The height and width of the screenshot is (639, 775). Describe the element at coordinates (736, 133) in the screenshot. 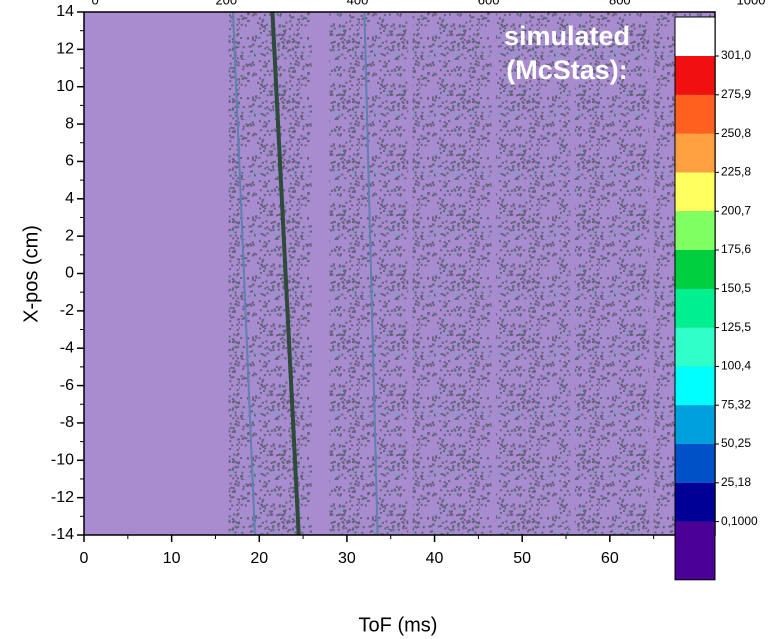

I see `colorbar-label: 250,8` at that location.